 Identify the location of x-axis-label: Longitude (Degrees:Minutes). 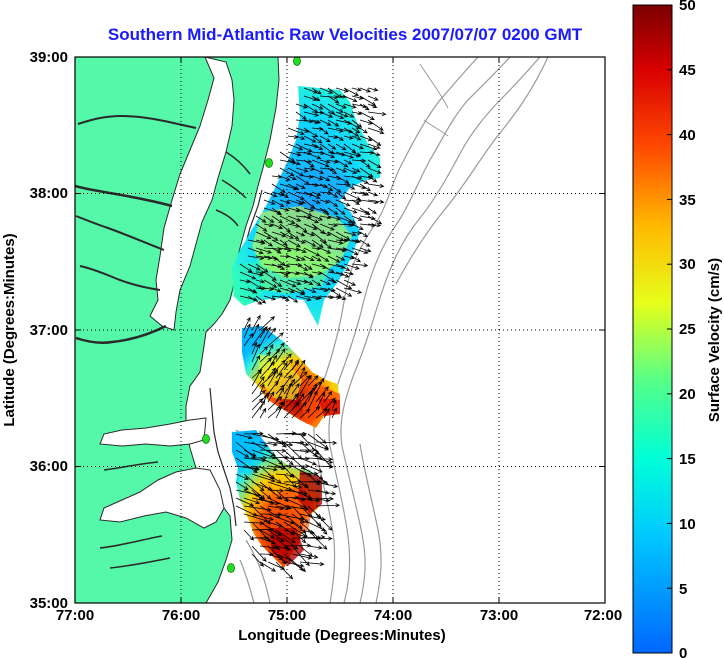
(342, 635).